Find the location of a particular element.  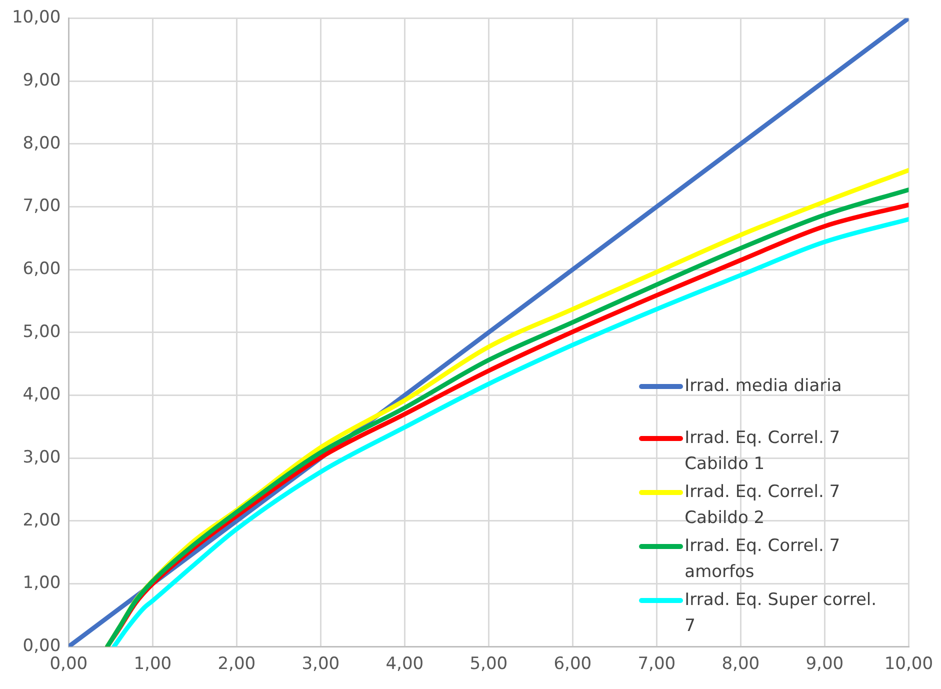

y-tick-label: 9,00 is located at coordinates (41, 80).